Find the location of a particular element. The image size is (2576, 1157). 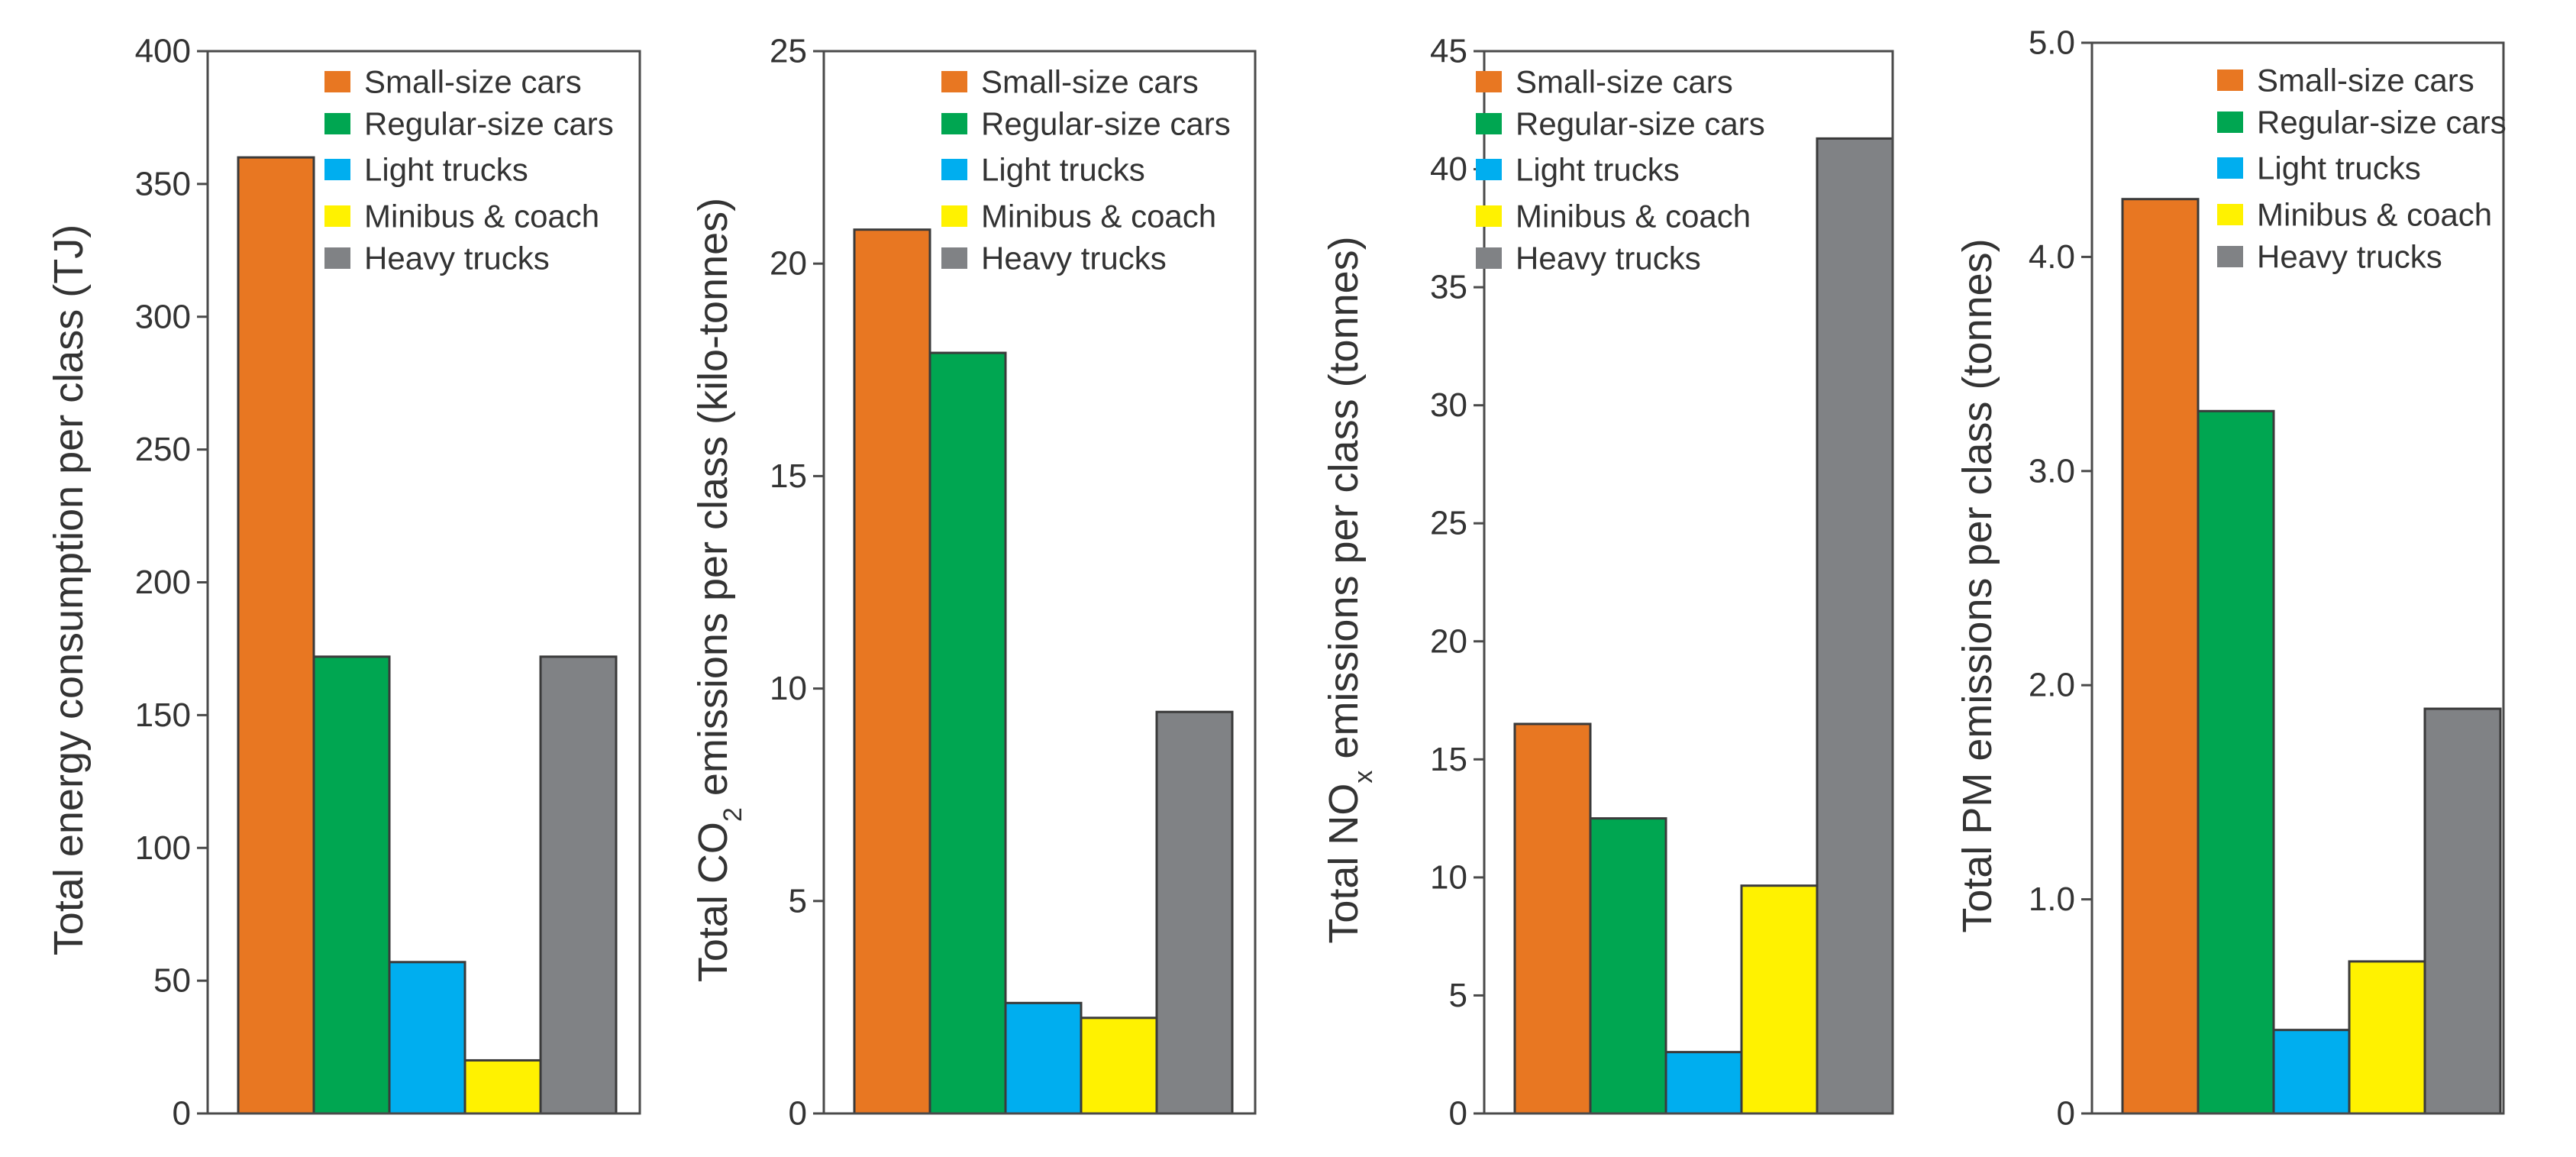

y-axis-label: Total energy consumption per class (TJ) is located at coordinates (69, 590).